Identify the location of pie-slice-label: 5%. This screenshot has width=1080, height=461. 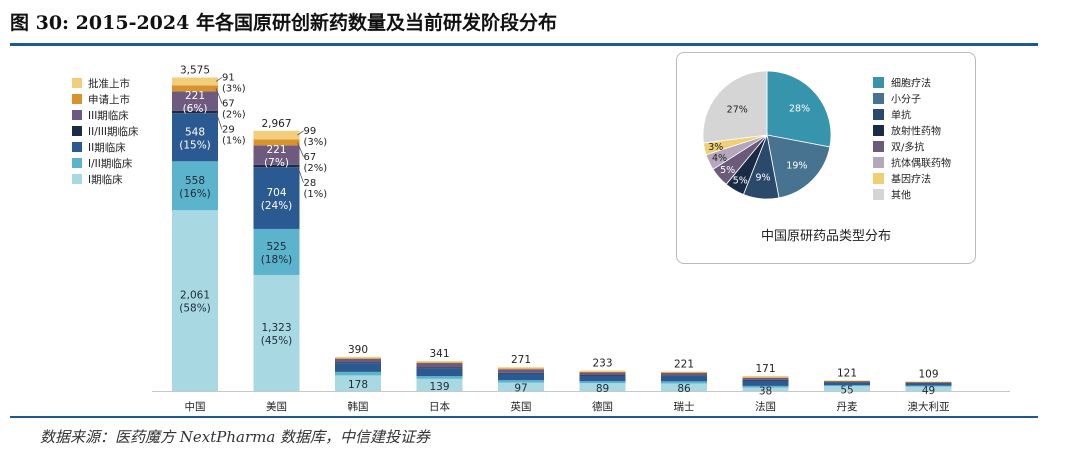
(727, 170).